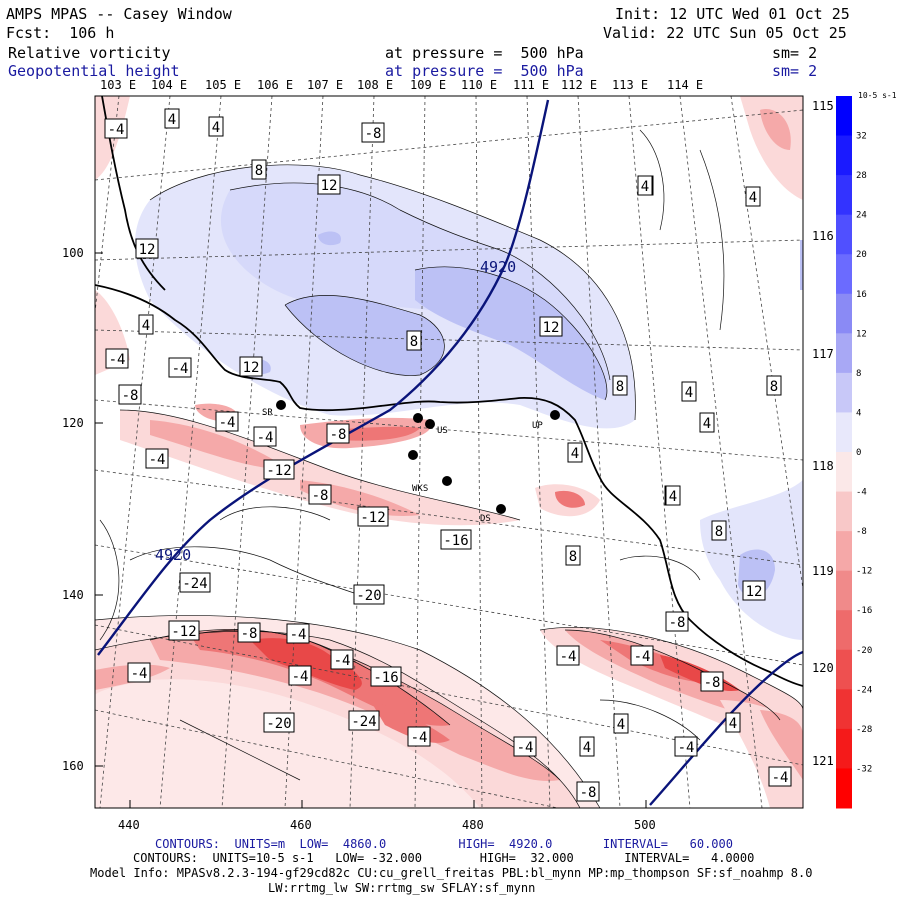 The height and width of the screenshot is (900, 900). Describe the element at coordinates (861, 532) in the screenshot. I see `colorbar-label: -8` at that location.